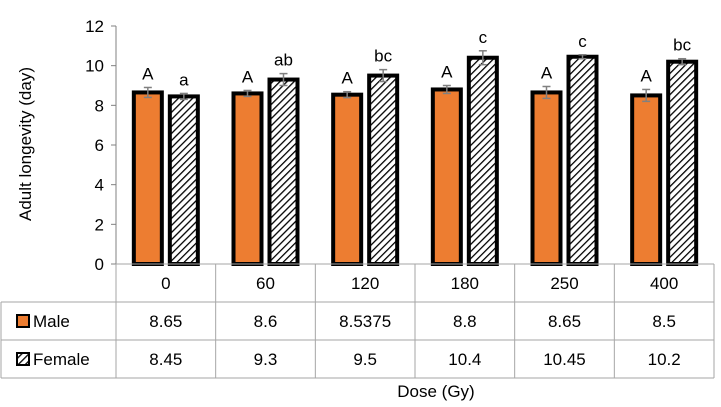 This screenshot has width=721, height=407. I want to click on legend-key-male, so click(23, 321).